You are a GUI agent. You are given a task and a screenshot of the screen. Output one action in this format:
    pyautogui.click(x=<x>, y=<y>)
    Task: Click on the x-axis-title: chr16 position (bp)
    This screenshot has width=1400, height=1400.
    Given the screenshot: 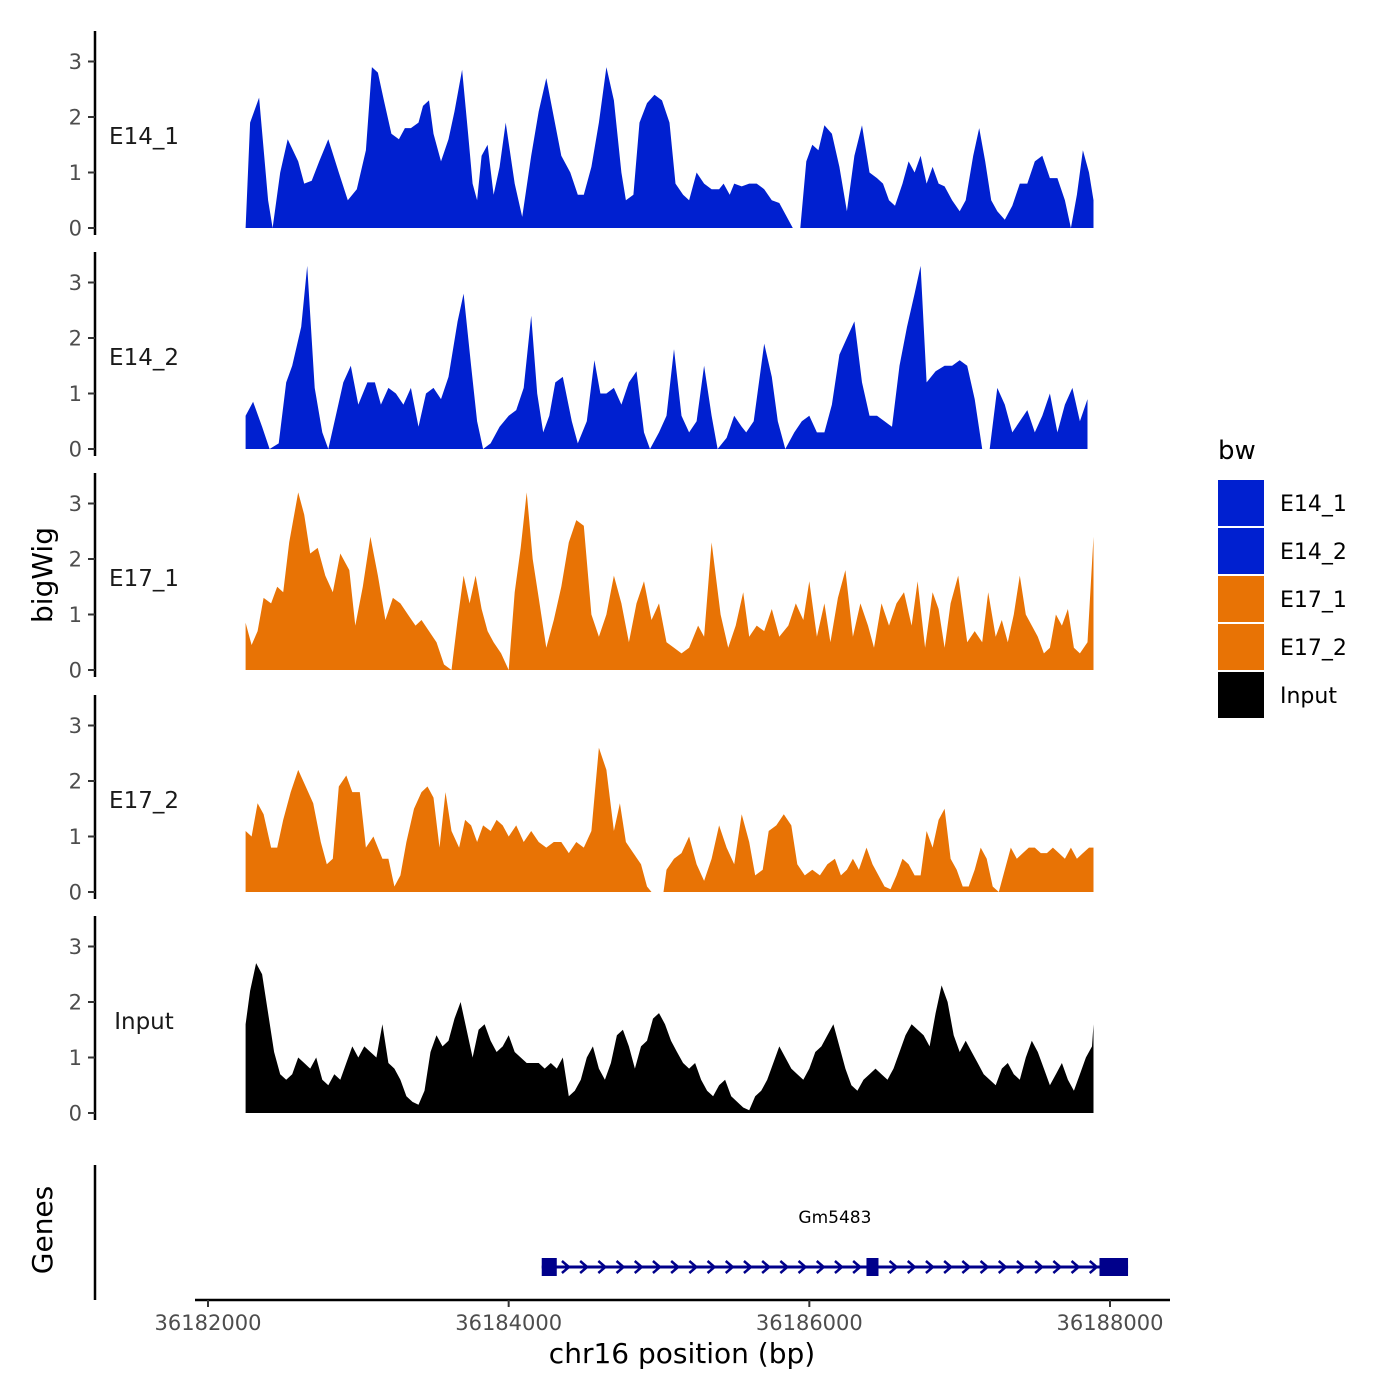 What is the action you would take?
    pyautogui.click(x=682, y=1353)
    